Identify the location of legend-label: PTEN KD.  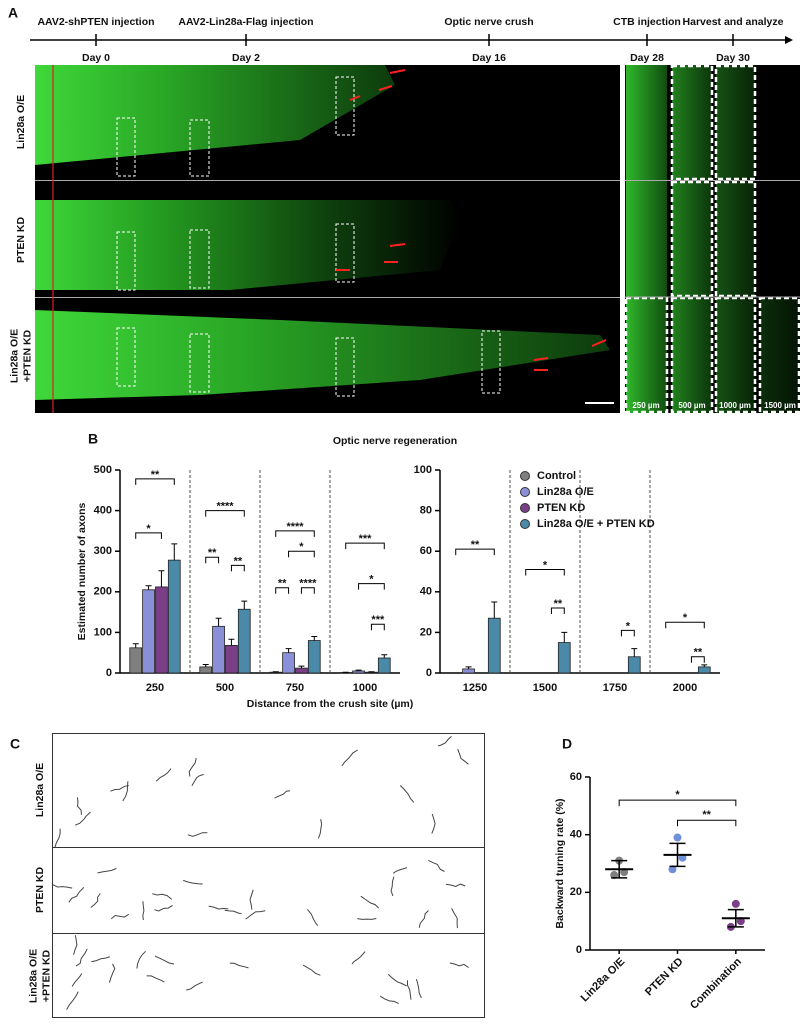
(561, 508).